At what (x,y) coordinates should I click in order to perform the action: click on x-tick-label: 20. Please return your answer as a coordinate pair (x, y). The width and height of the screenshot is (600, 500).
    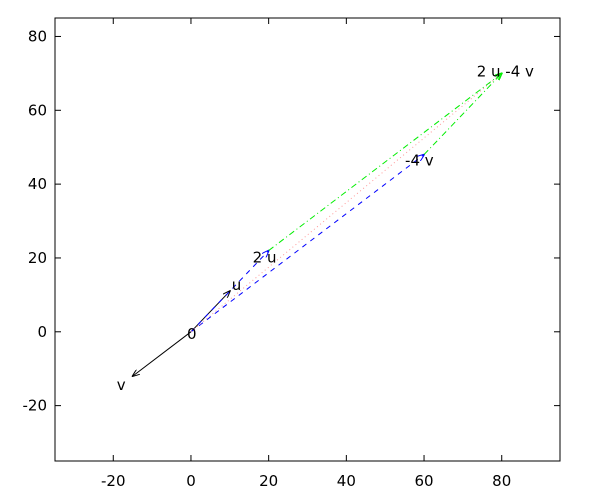
    Looking at the image, I should click on (268, 481).